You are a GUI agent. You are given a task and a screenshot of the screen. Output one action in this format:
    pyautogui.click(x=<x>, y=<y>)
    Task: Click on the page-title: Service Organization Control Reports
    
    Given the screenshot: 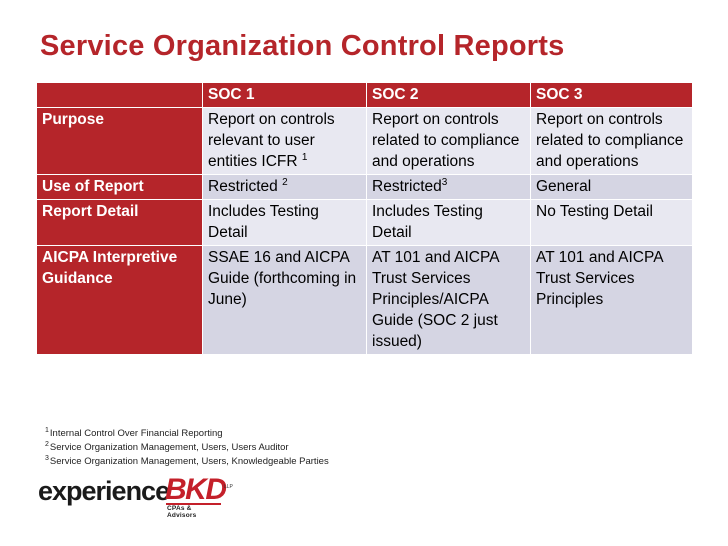 What is the action you would take?
    pyautogui.click(x=302, y=46)
    